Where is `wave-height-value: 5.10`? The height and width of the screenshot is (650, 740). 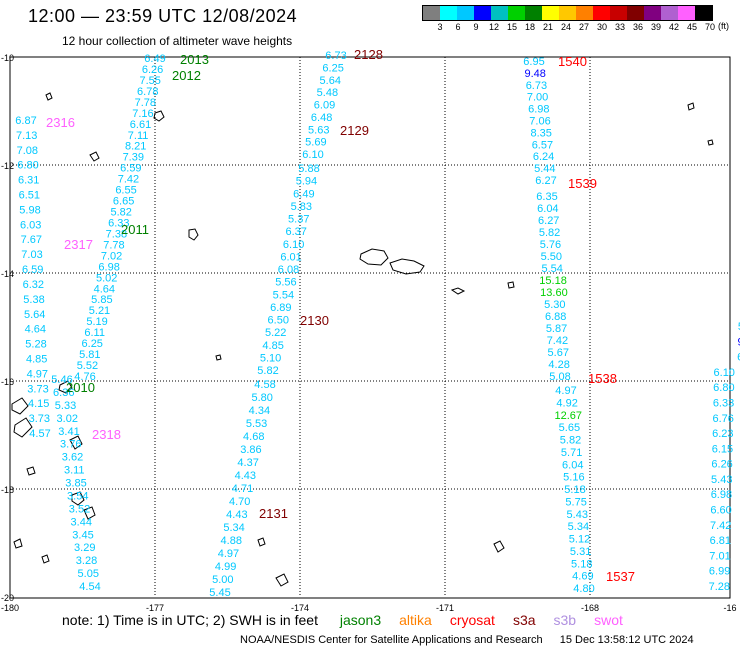
wave-height-value: 5.10 is located at coordinates (270, 358).